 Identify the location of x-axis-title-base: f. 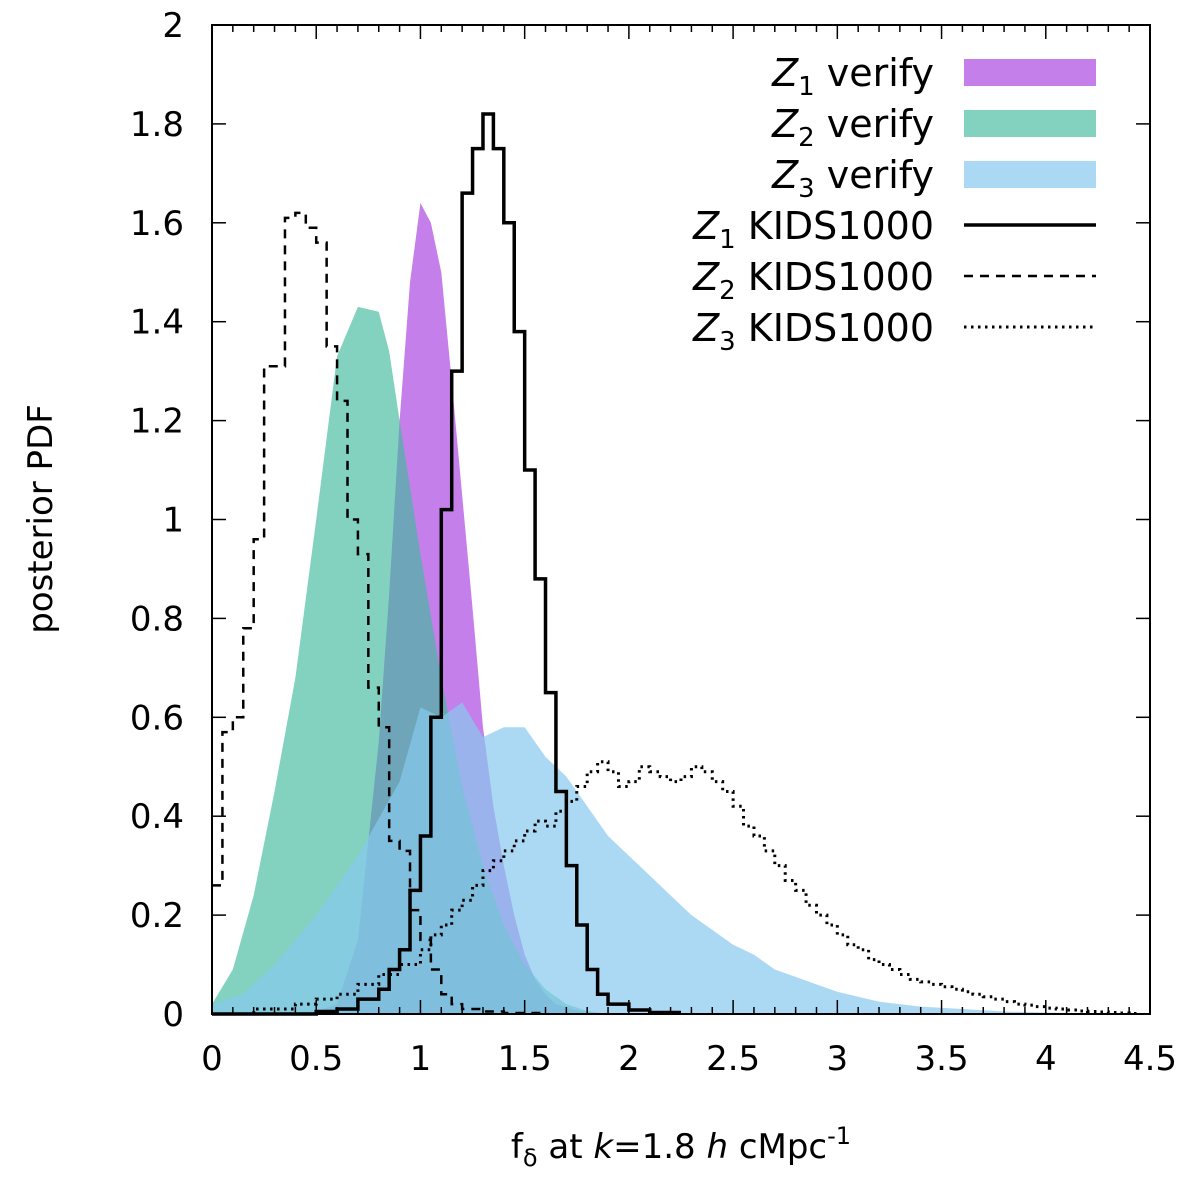
(517, 1147).